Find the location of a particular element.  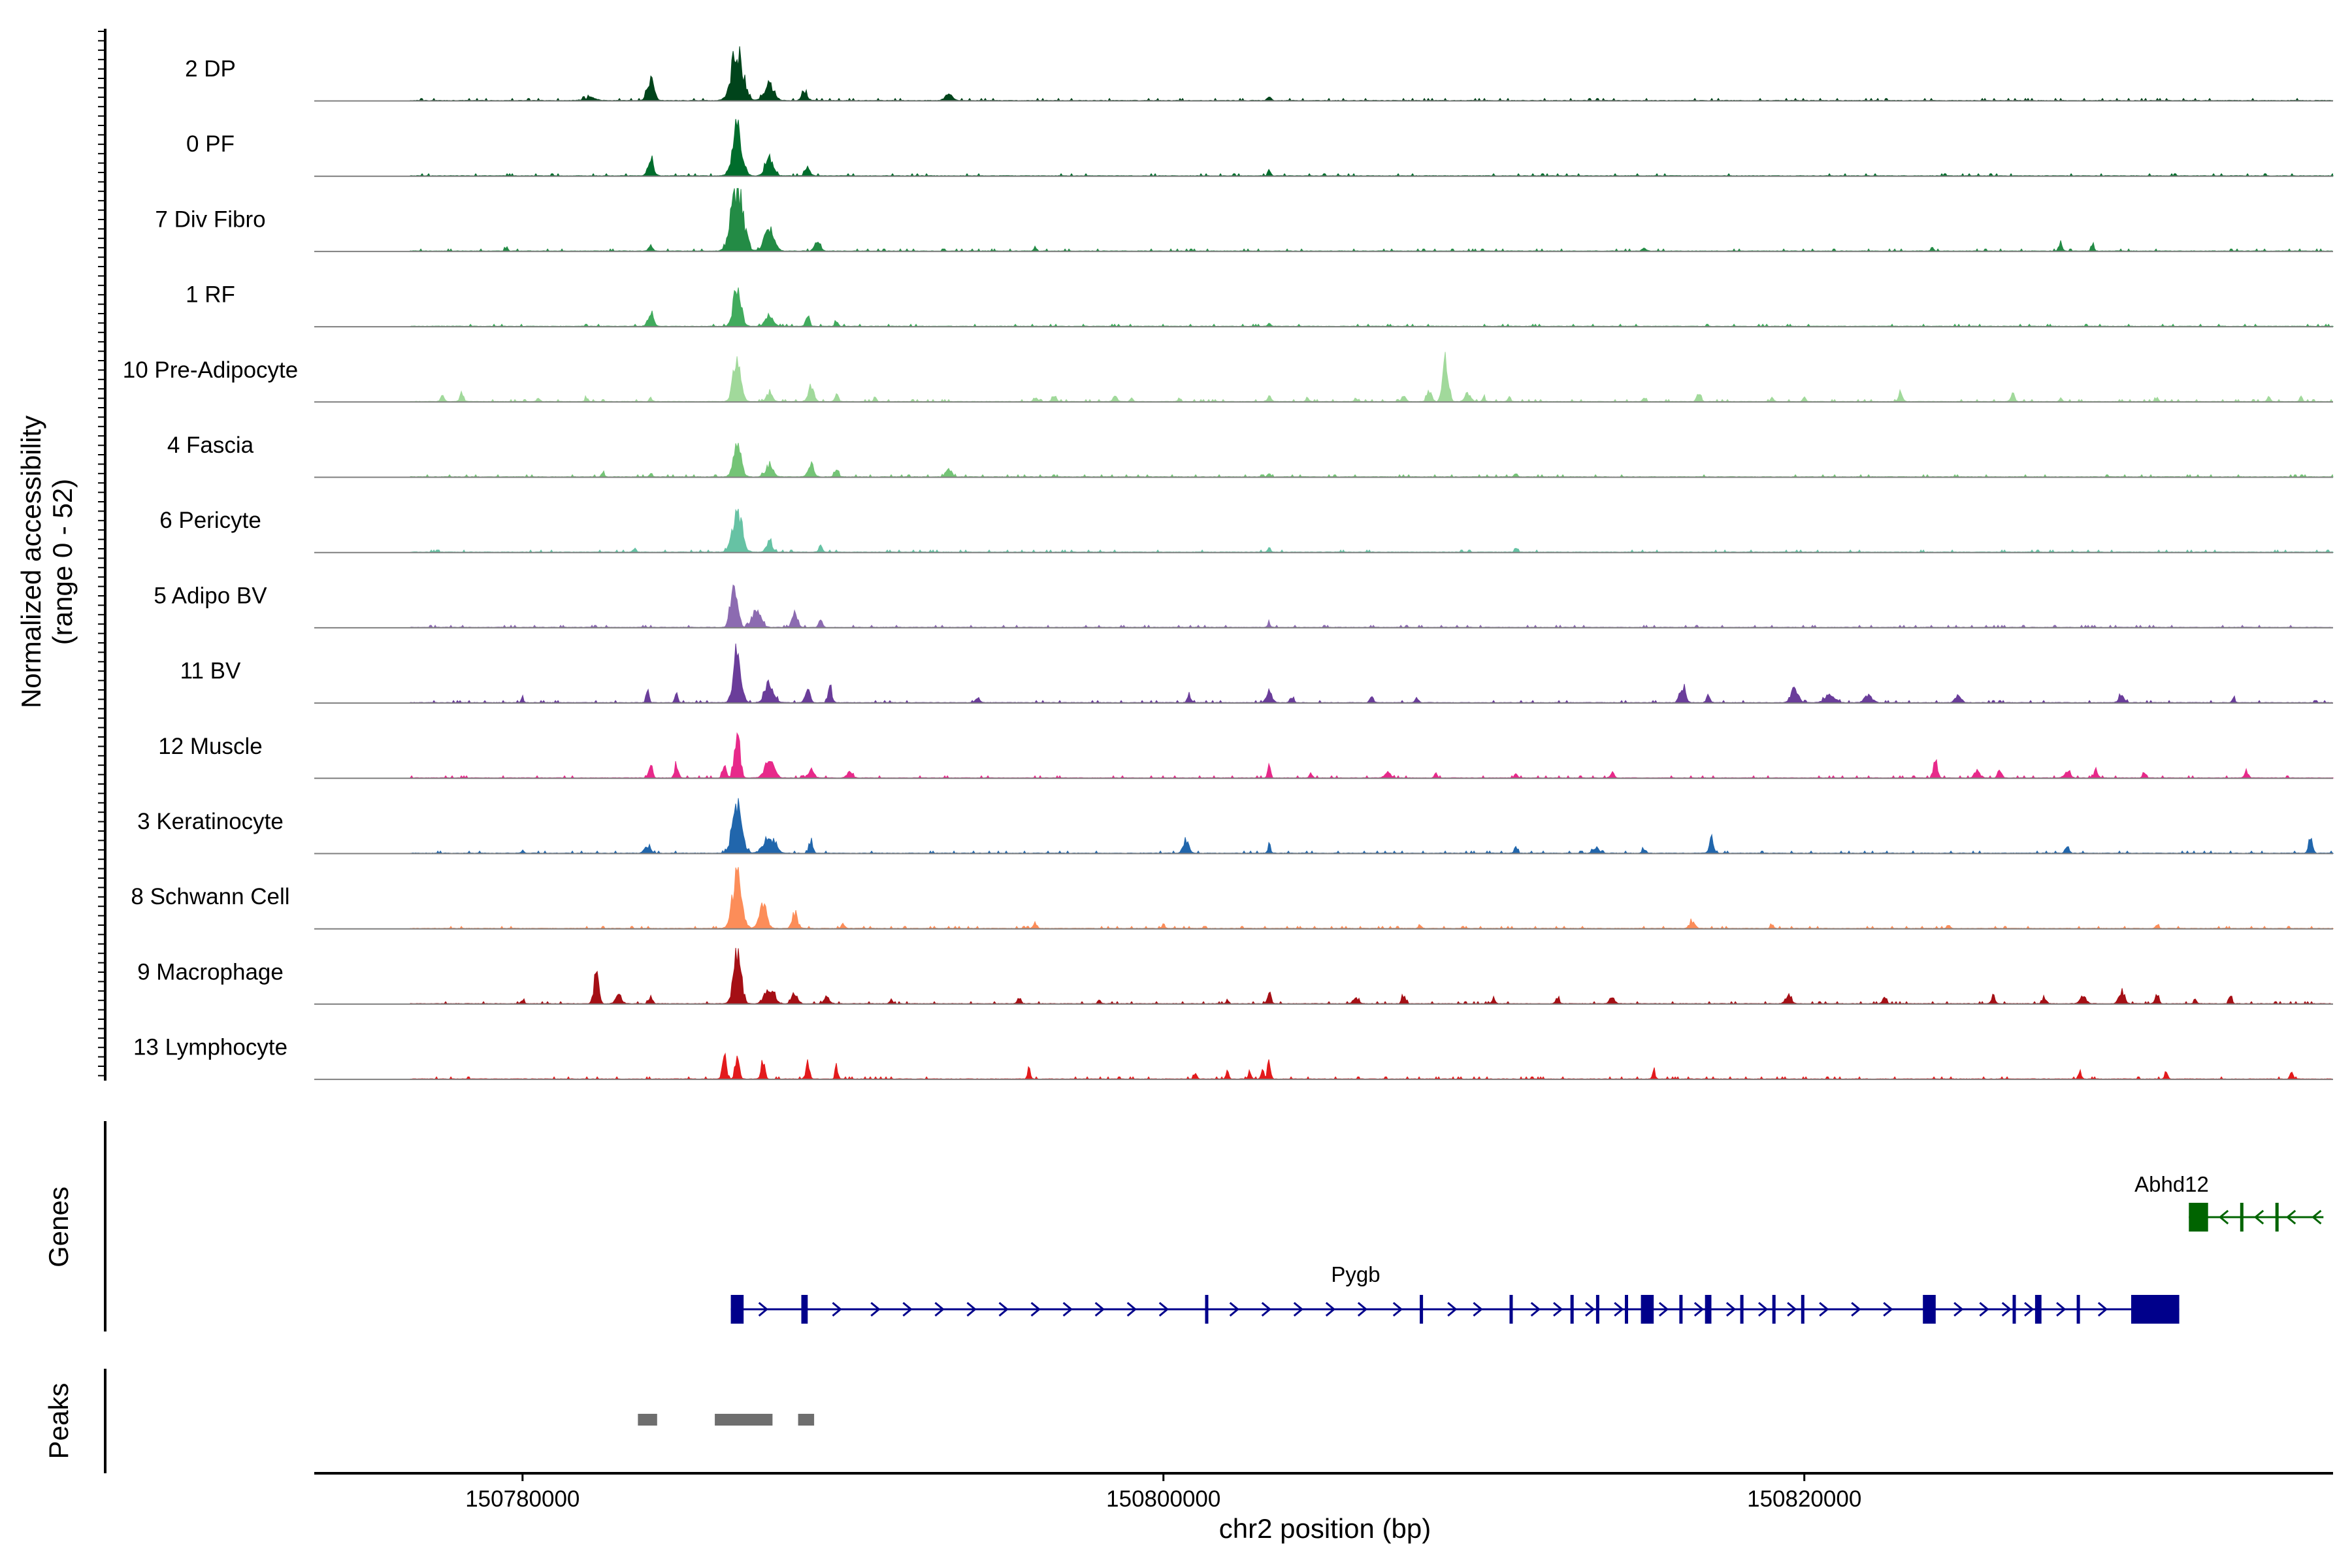

track-label: 4 Fascia is located at coordinates (210, 445).